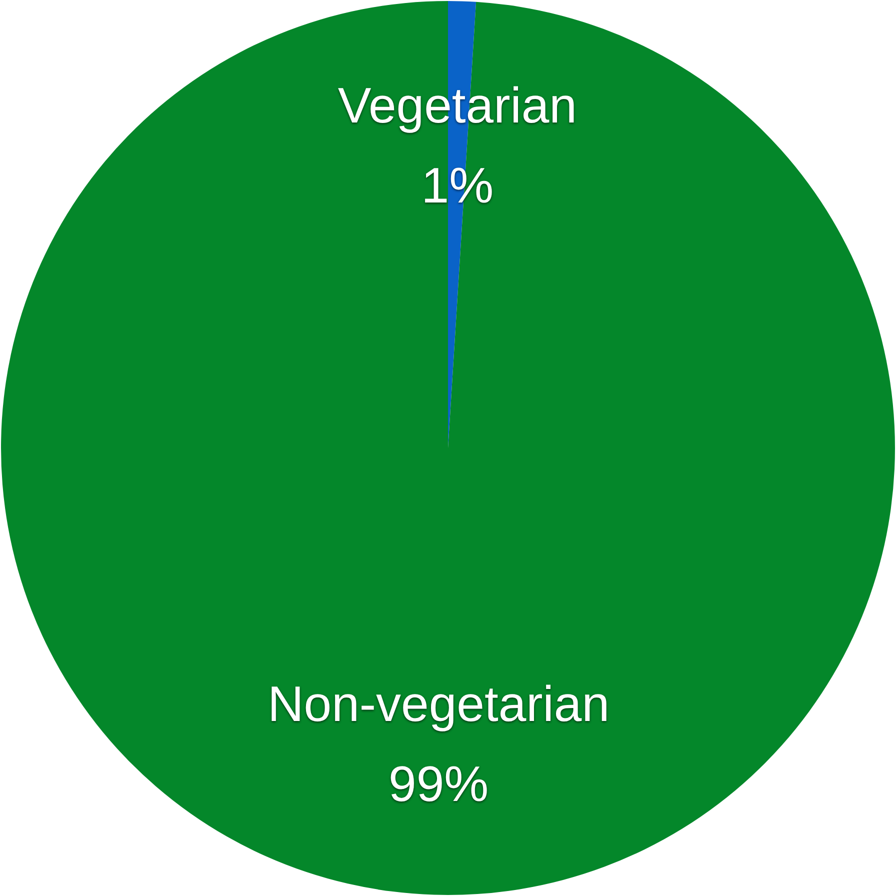  Describe the element at coordinates (439, 704) in the screenshot. I see `slice-label: Non-vegetarian` at that location.